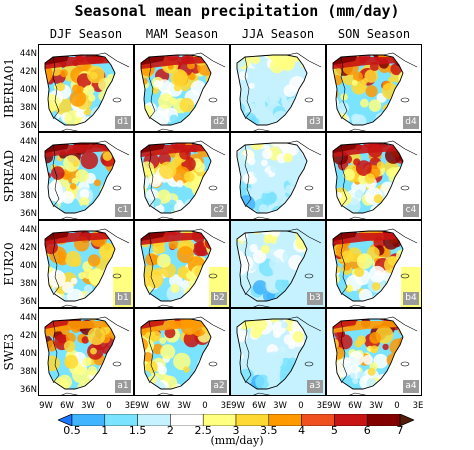  Describe the element at coordinates (219, 122) in the screenshot. I see `panel-label: d2` at that location.